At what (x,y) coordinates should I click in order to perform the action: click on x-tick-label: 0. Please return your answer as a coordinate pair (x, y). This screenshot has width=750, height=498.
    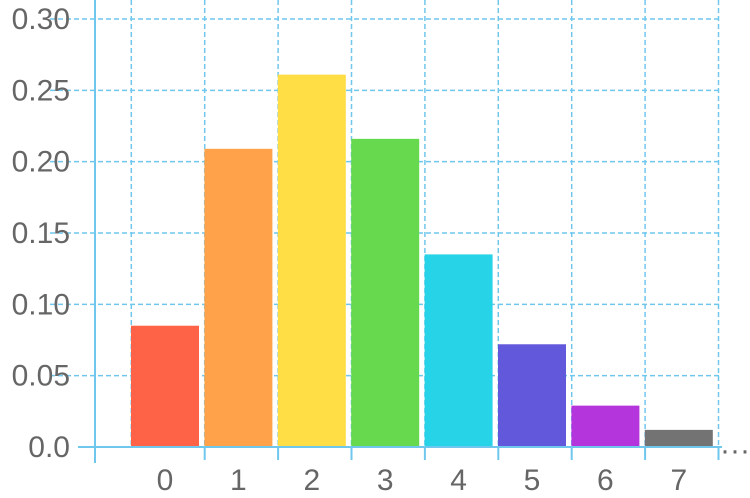
    Looking at the image, I should click on (165, 480).